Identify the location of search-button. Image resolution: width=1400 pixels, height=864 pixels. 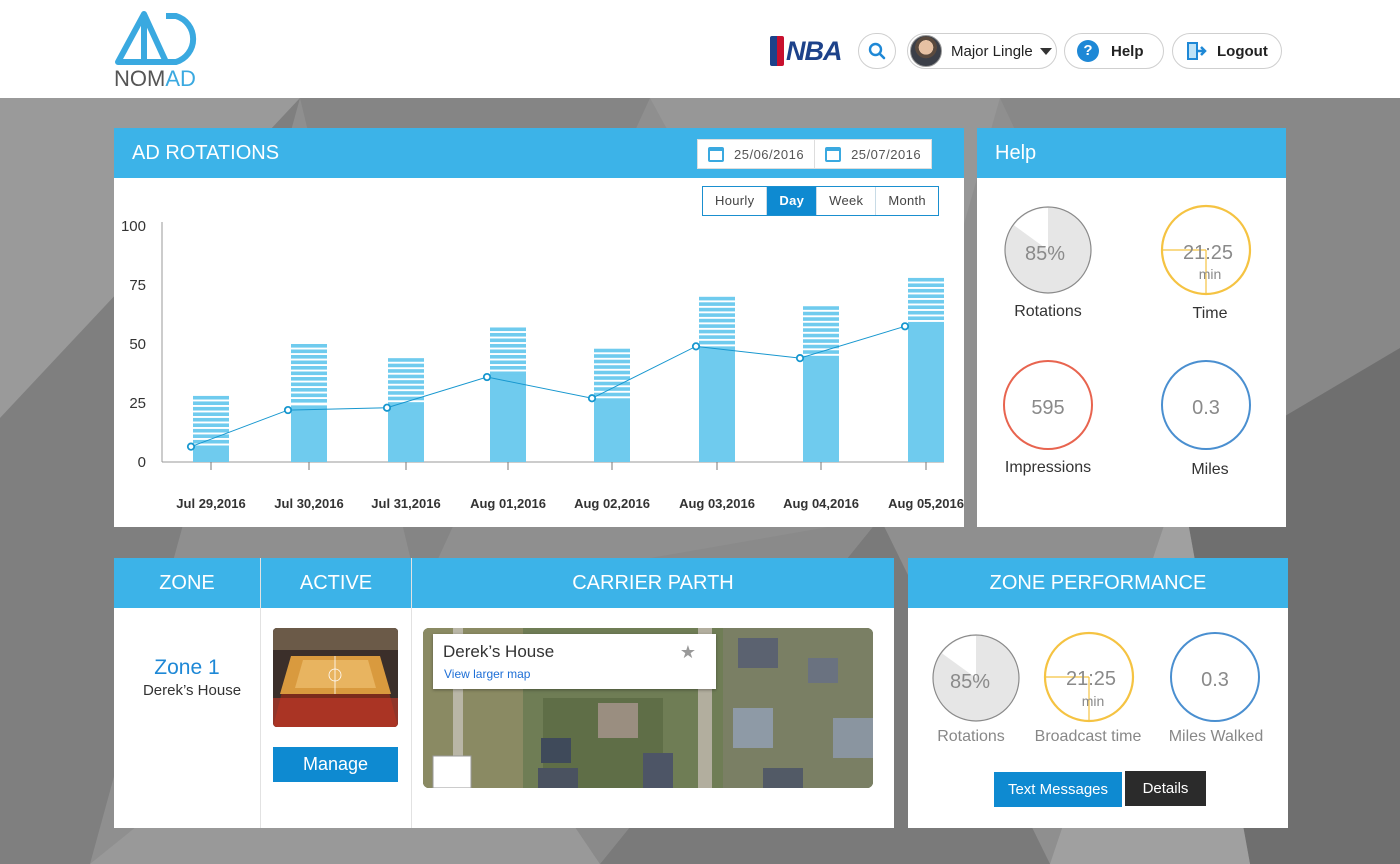
(877, 51).